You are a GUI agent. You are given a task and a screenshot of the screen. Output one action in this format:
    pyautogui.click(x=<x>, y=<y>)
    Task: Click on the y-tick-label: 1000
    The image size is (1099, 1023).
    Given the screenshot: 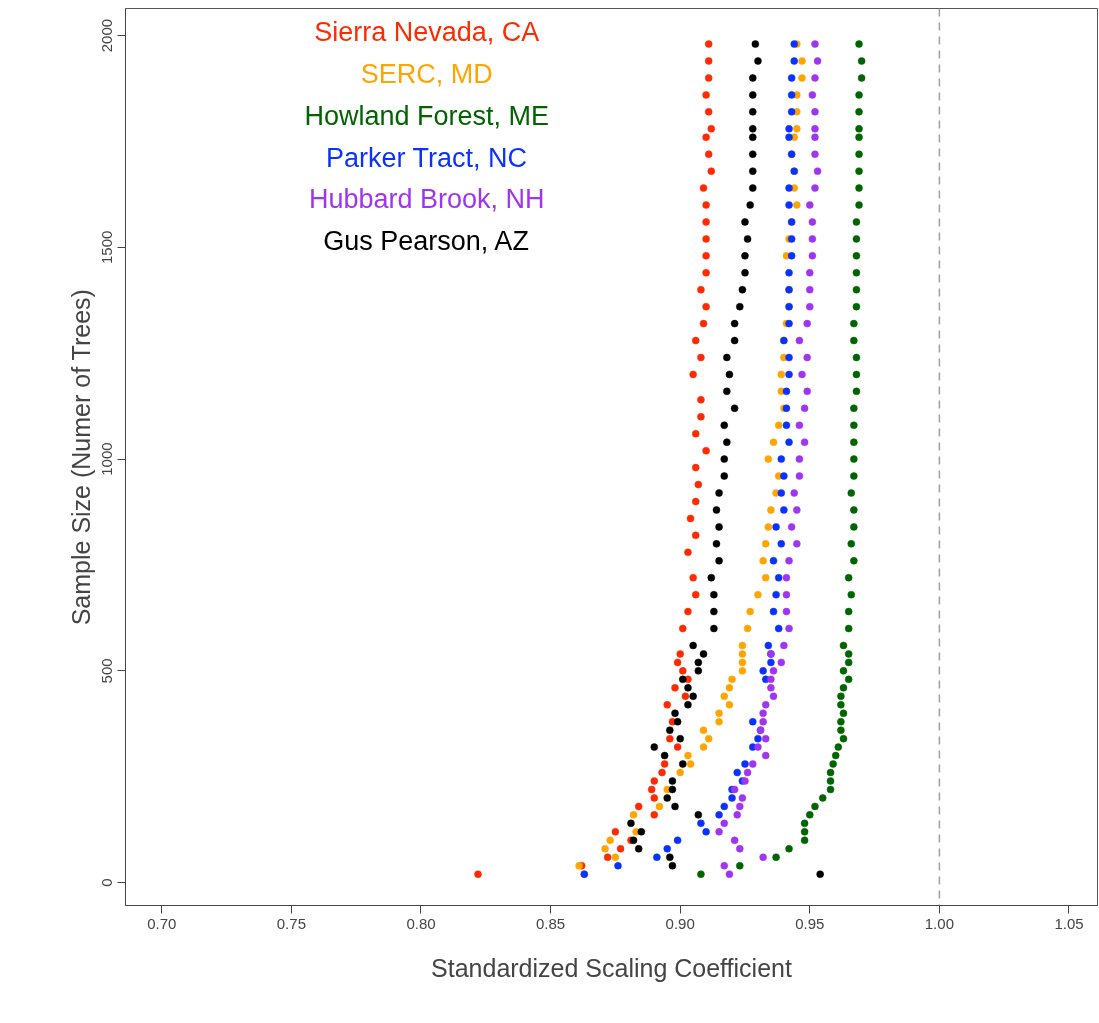 What is the action you would take?
    pyautogui.click(x=107, y=459)
    